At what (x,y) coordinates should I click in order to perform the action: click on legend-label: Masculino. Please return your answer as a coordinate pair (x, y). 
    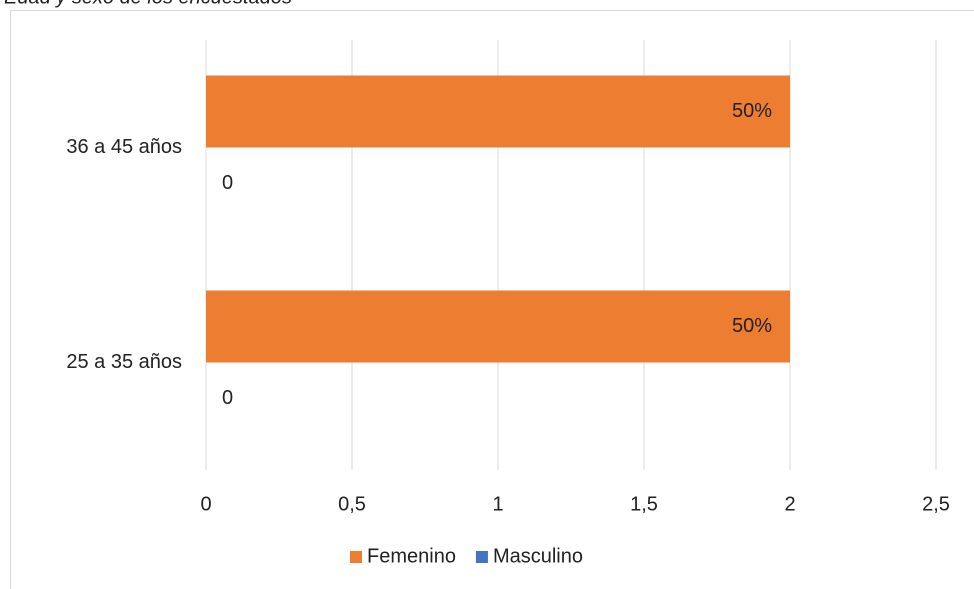
    Looking at the image, I should click on (538, 556).